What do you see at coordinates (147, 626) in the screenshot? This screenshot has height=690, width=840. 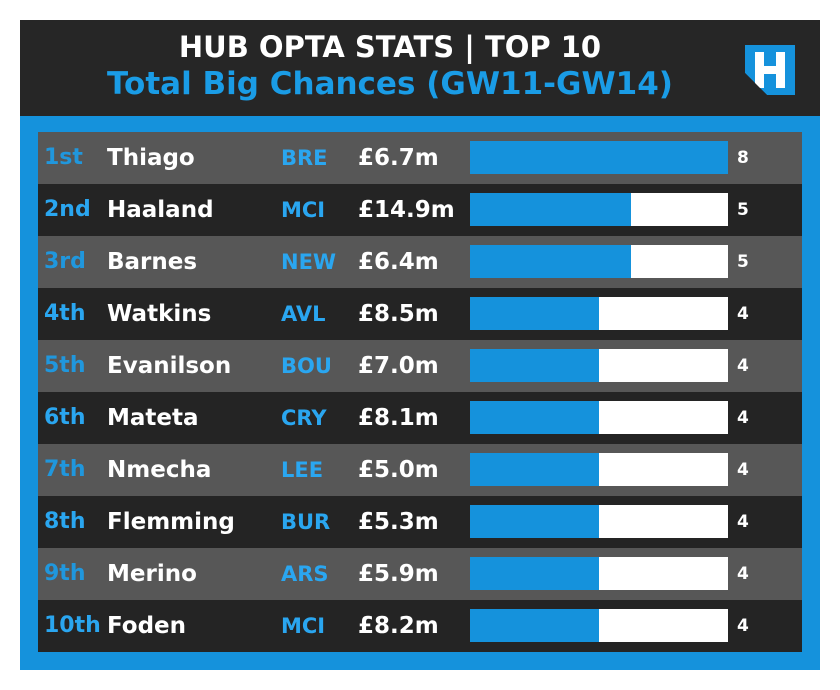 I see `player-name: Foden` at bounding box center [147, 626].